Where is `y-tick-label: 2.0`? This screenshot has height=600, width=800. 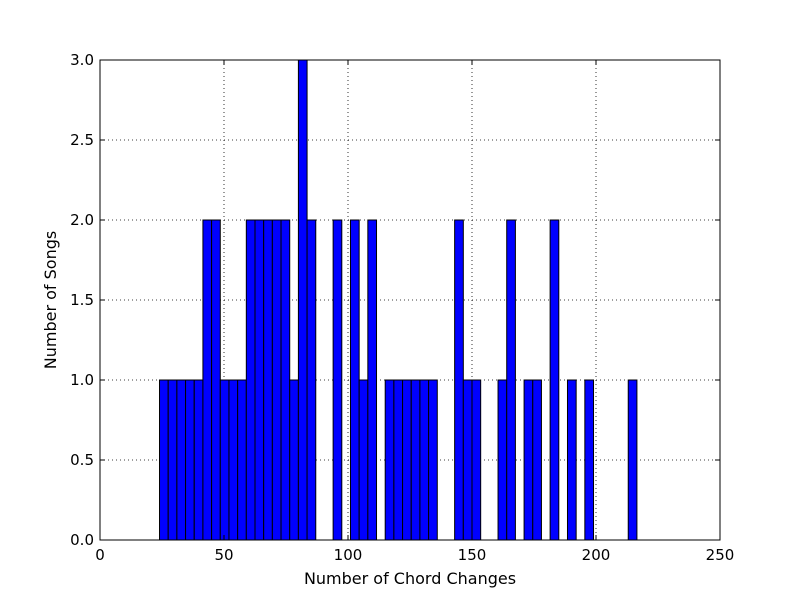 y-tick-label: 2.0 is located at coordinates (82, 220).